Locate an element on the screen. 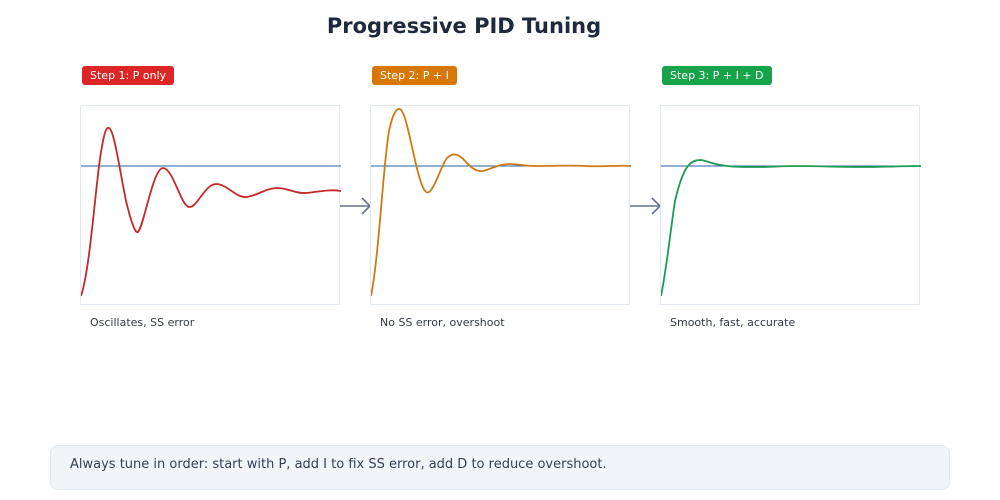 Image resolution: width=1000 pixels, height=500 pixels. step-1-badge: Step 1: P only is located at coordinates (128, 75).